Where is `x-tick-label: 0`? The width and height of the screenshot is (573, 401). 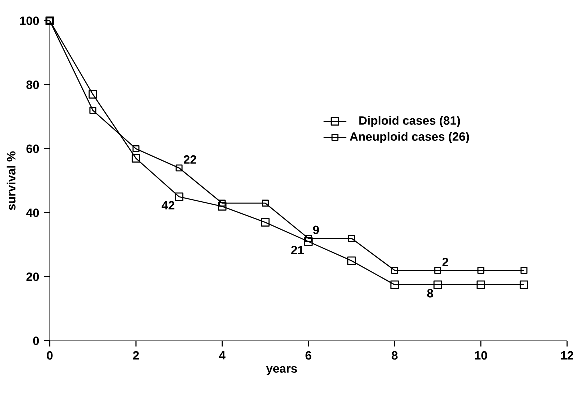 x-tick-label: 0 is located at coordinates (50, 355).